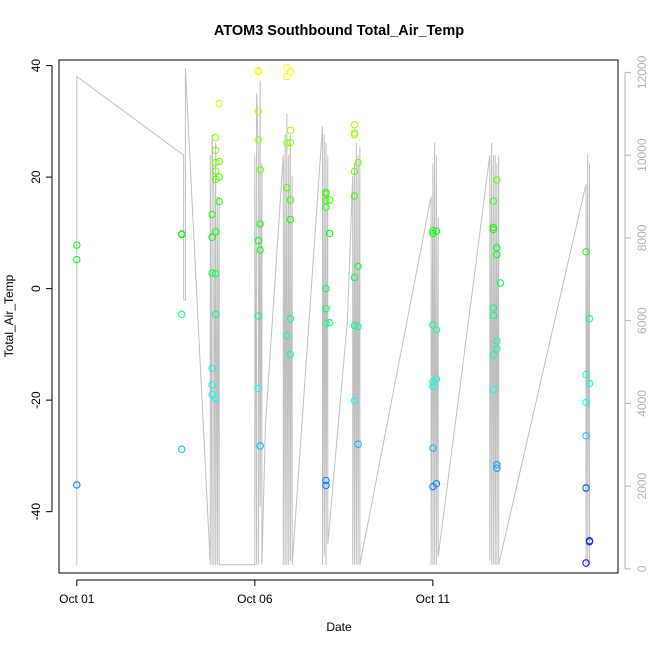 The height and width of the screenshot is (650, 650). What do you see at coordinates (255, 599) in the screenshot?
I see `x-tick-label: Oct 06` at bounding box center [255, 599].